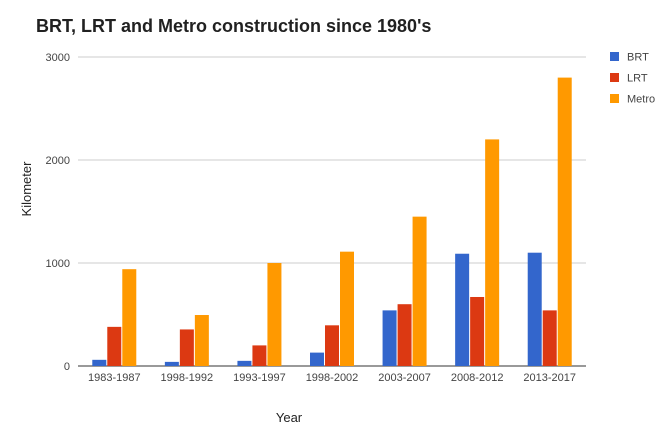 The image size is (659, 434). Describe the element at coordinates (114, 378) in the screenshot. I see `x-tick-label: 1983-1987` at that location.